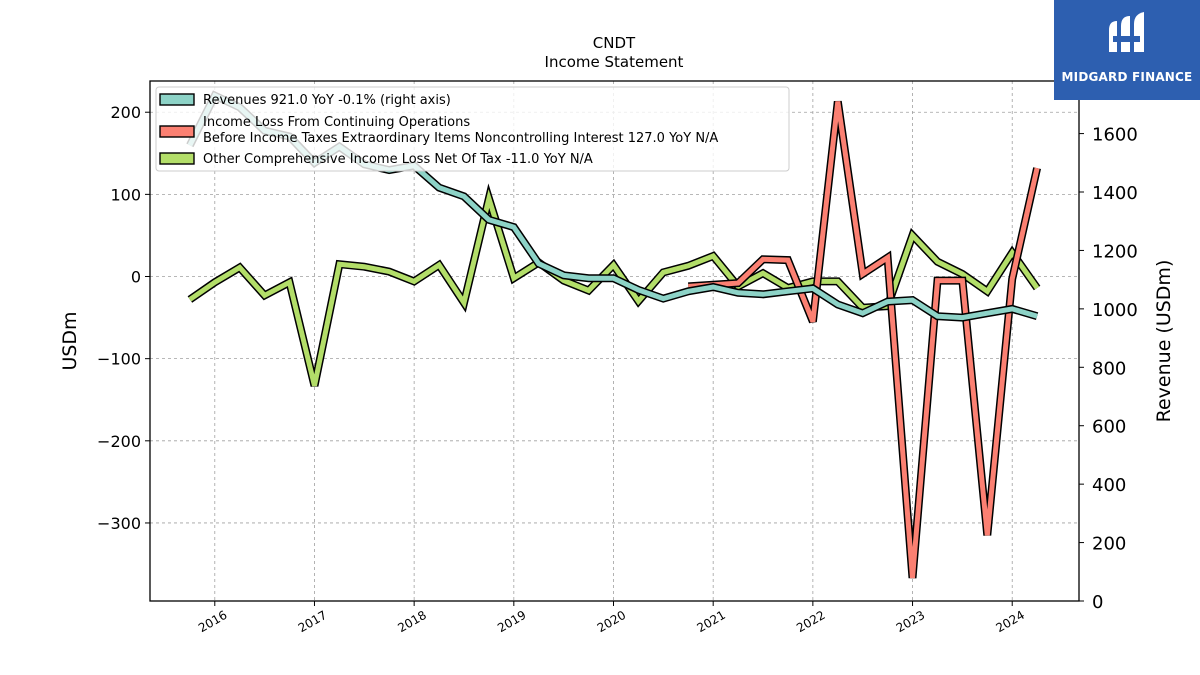  Describe the element at coordinates (614, 62) in the screenshot. I see `chart-subtitle: Income Statement` at that location.